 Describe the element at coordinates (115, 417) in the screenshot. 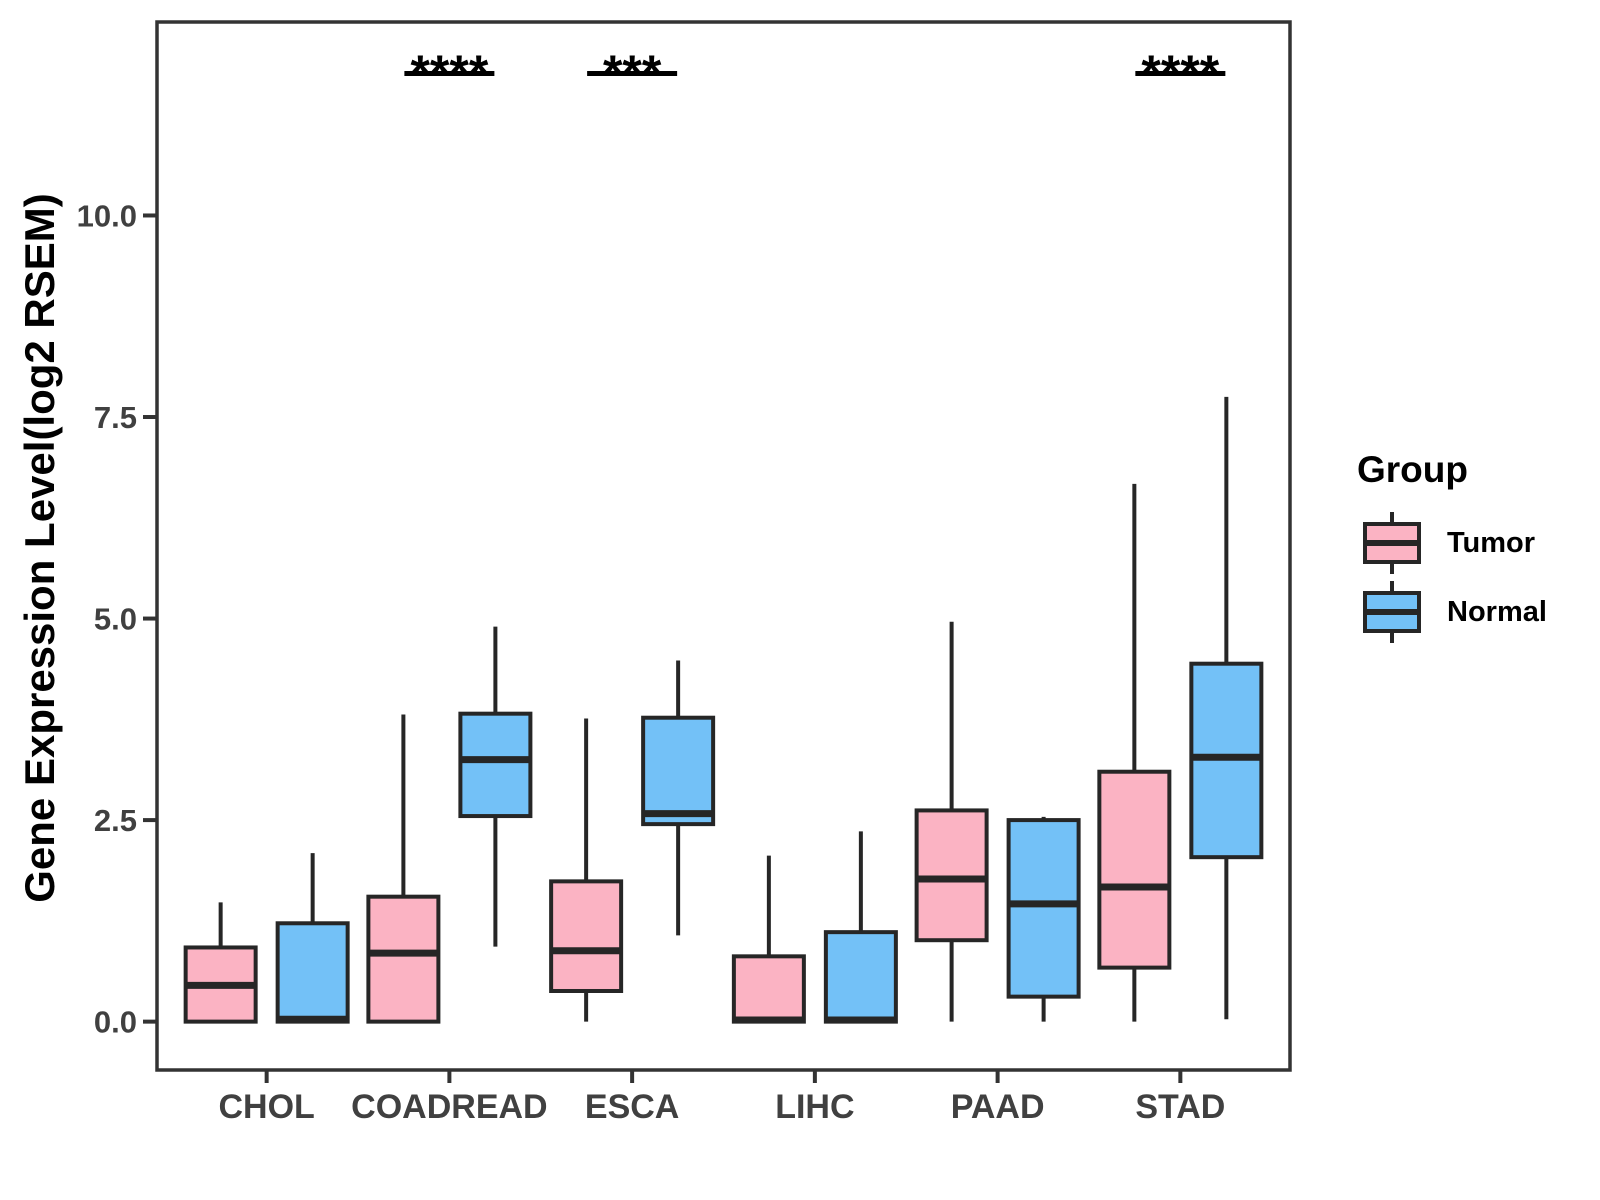

I see `y-tick-label: 7.5` at that location.